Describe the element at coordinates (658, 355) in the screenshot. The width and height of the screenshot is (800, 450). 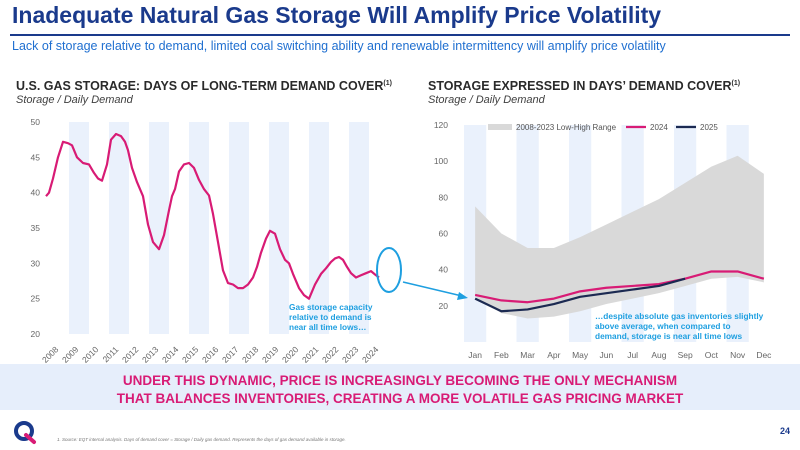
I see `x-tick-label: Aug` at that location.